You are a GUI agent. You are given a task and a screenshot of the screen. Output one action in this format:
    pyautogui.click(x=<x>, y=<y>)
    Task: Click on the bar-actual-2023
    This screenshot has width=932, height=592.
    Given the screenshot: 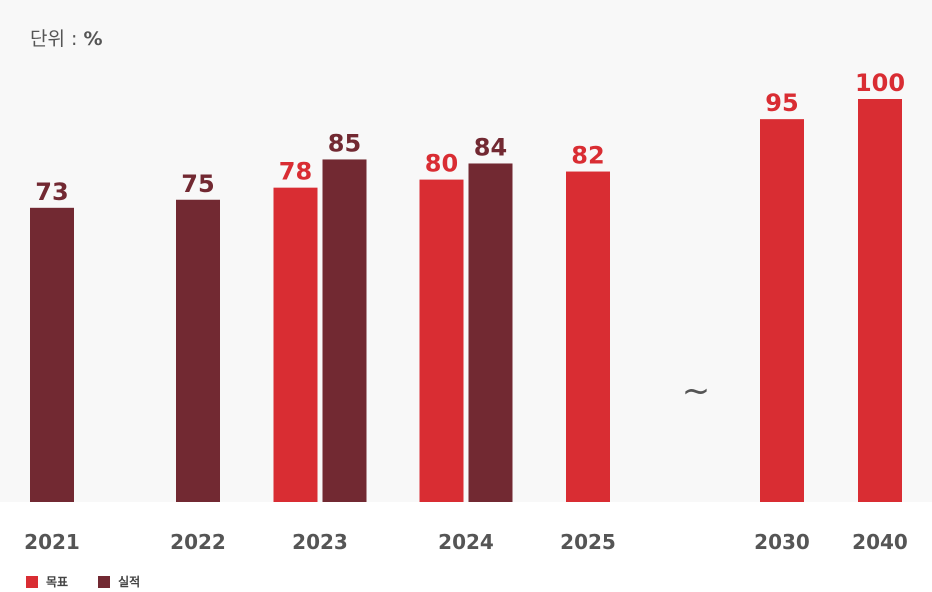 What is the action you would take?
    pyautogui.click(x=344, y=330)
    